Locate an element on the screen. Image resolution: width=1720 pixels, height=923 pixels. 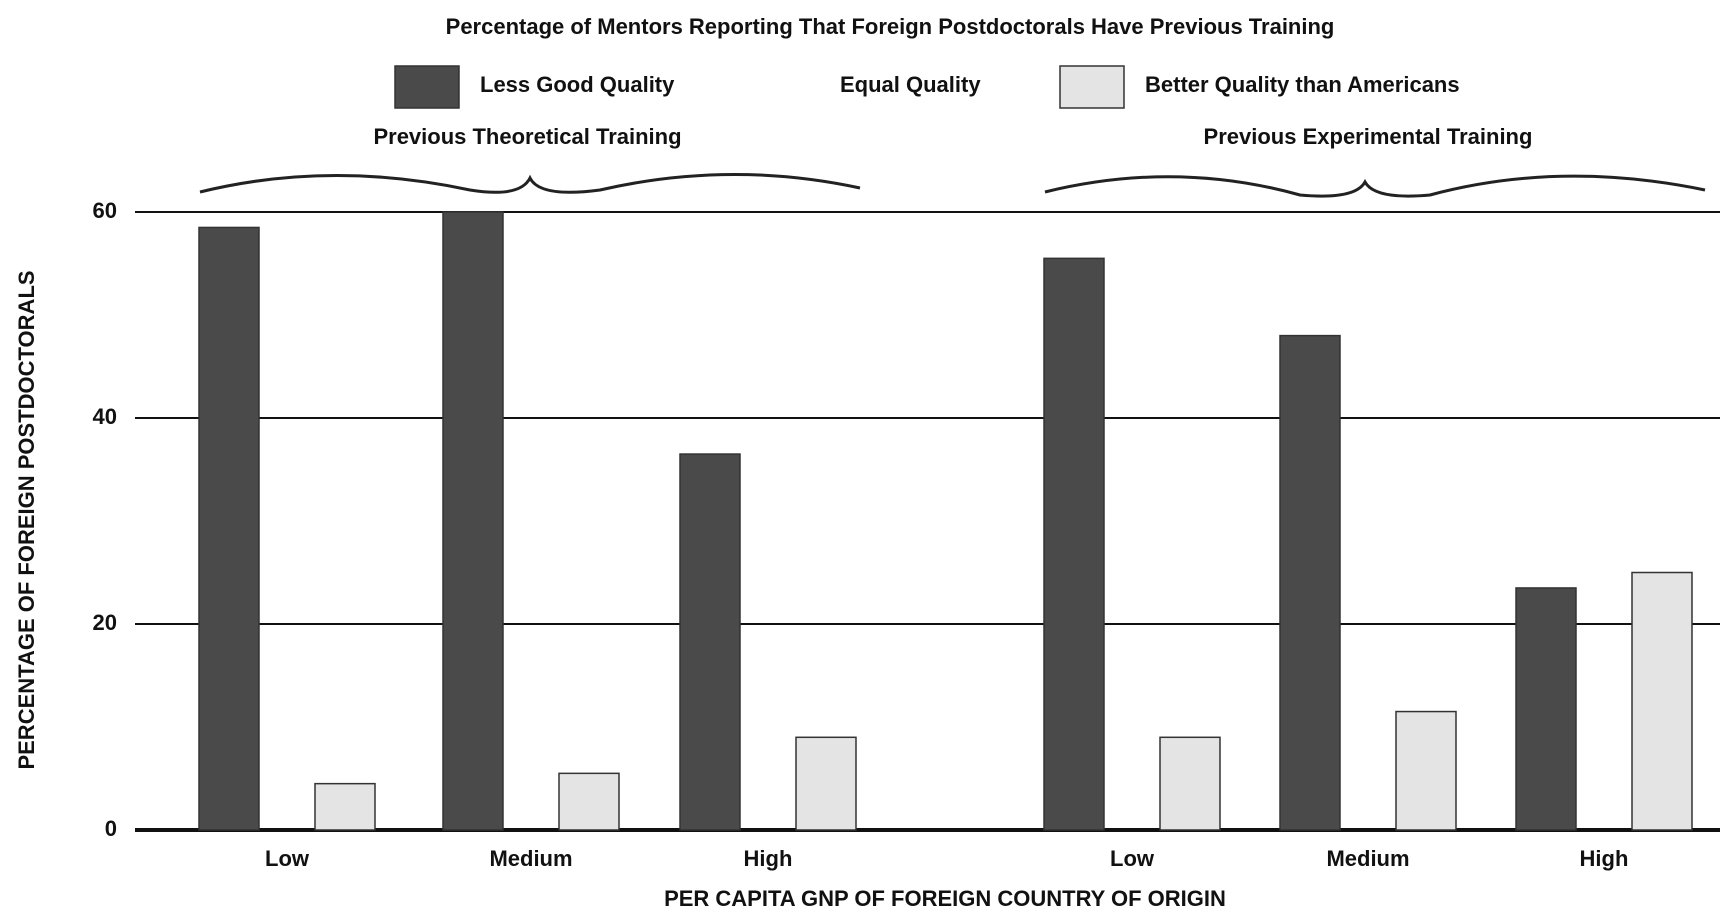
legend-label: Equal Quality is located at coordinates (910, 84).